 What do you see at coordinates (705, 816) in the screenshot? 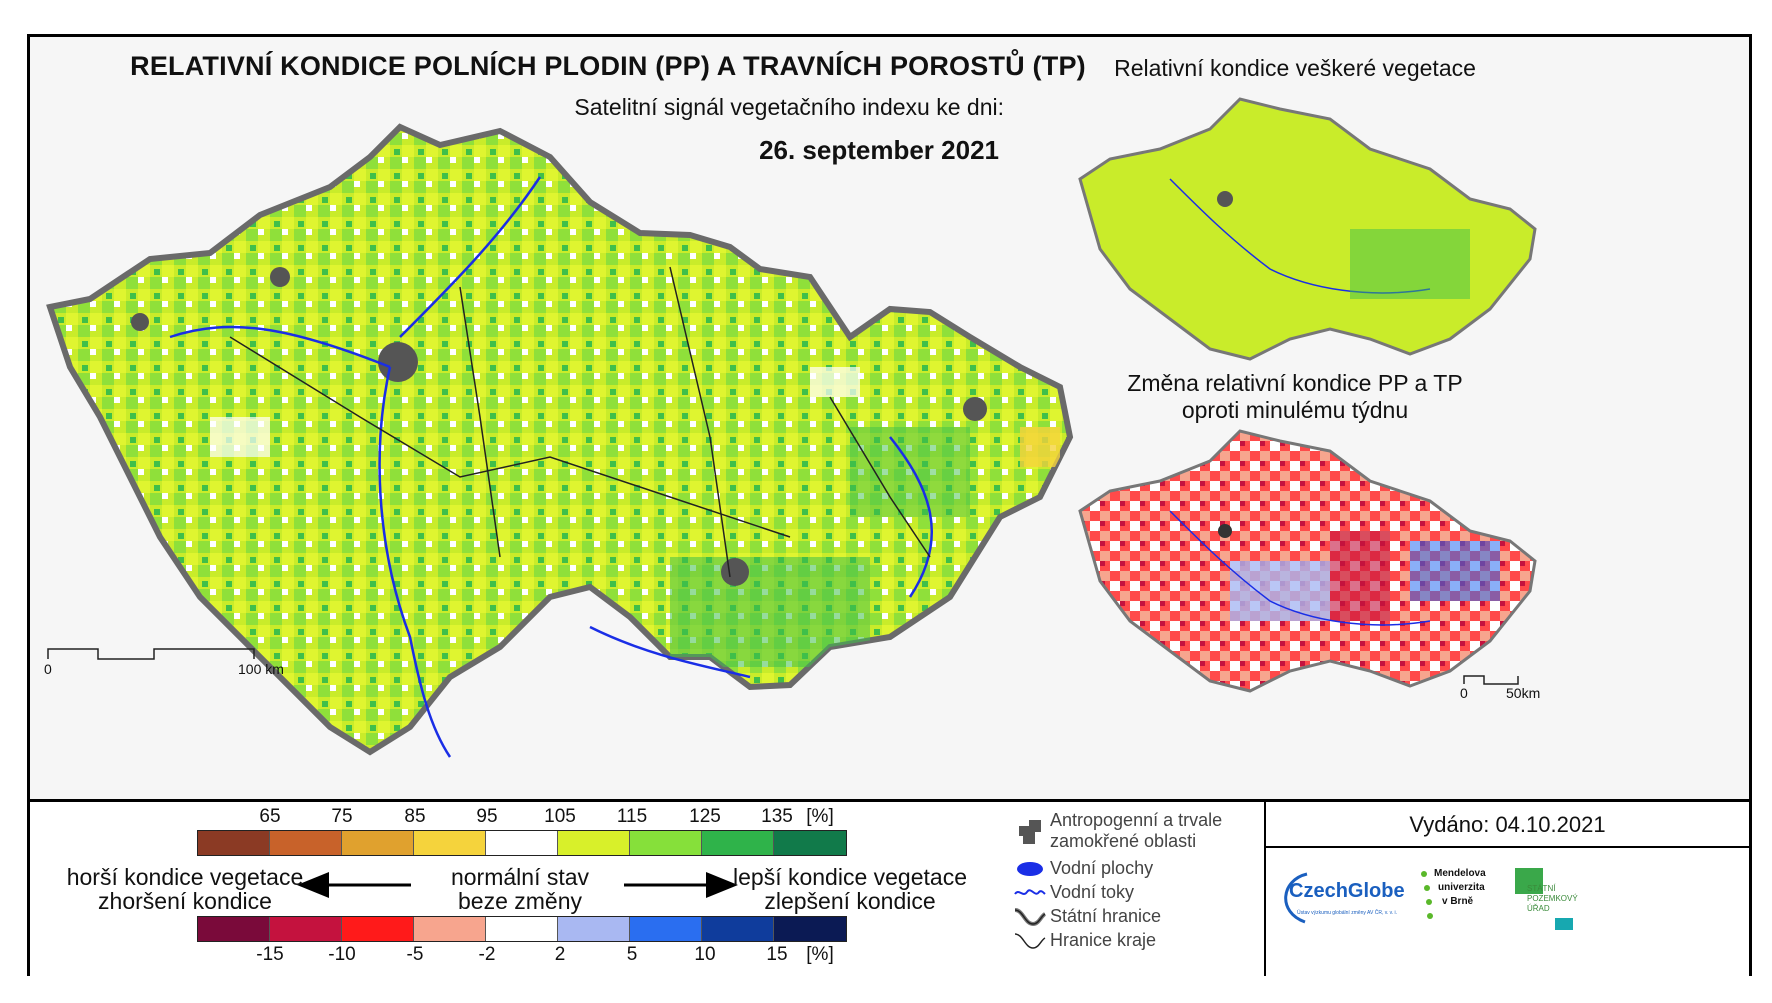
I see `condition-tick: 125` at bounding box center [705, 816].